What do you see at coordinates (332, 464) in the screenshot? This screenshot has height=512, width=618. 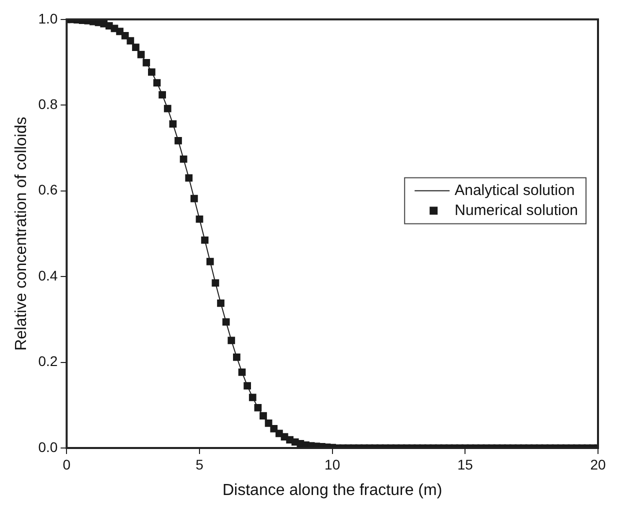 I see `x-tick-label: 10` at bounding box center [332, 464].